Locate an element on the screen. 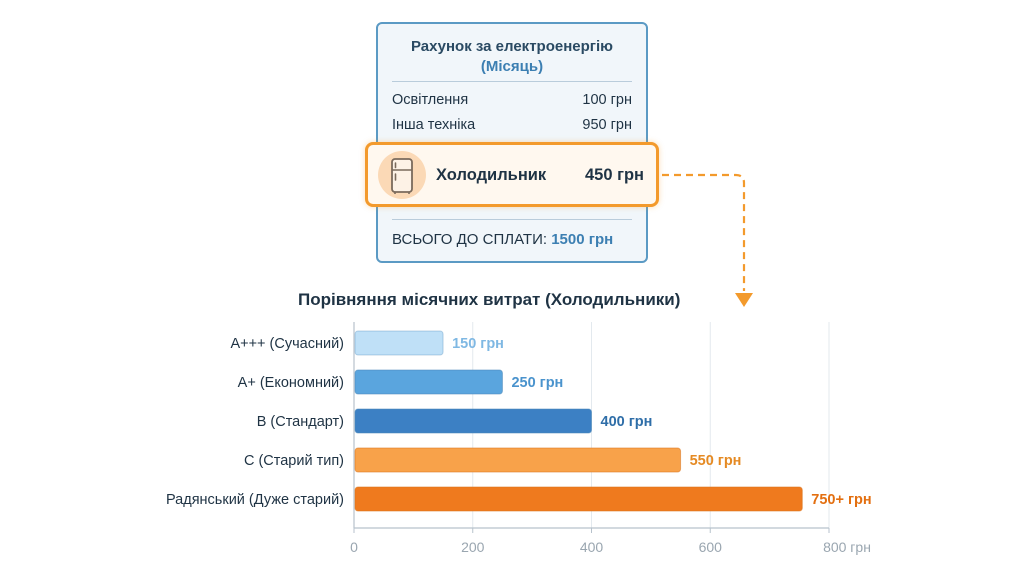 This screenshot has height=572, width=1024. bill-row-other-appliances: Інша техніка 950 грн is located at coordinates (512, 125).